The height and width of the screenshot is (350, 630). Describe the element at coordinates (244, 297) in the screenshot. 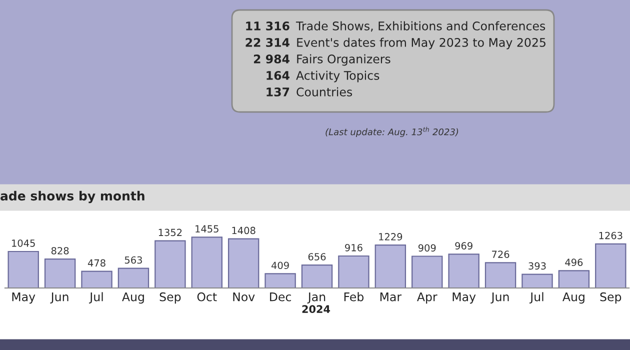

I see `x-tick-label: Nov` at that location.